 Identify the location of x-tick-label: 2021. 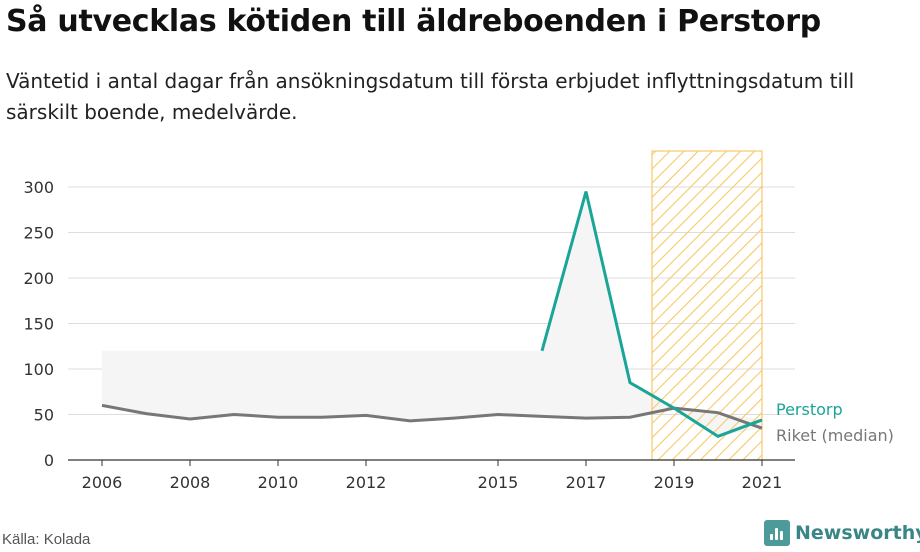
(762, 482).